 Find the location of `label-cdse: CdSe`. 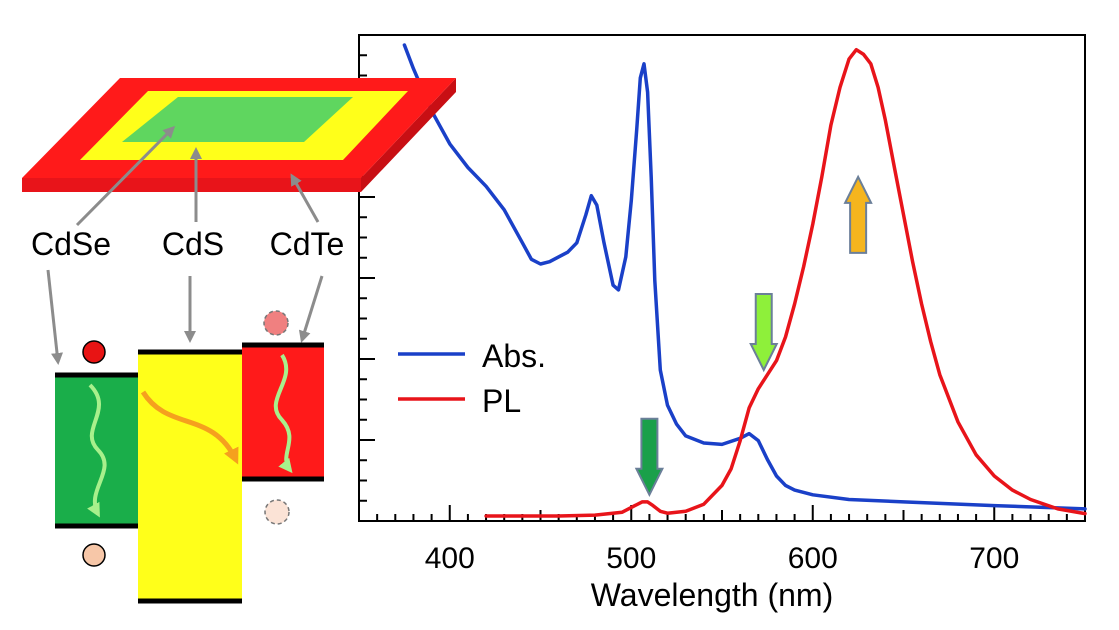

label-cdse: CdSe is located at coordinates (71, 244).